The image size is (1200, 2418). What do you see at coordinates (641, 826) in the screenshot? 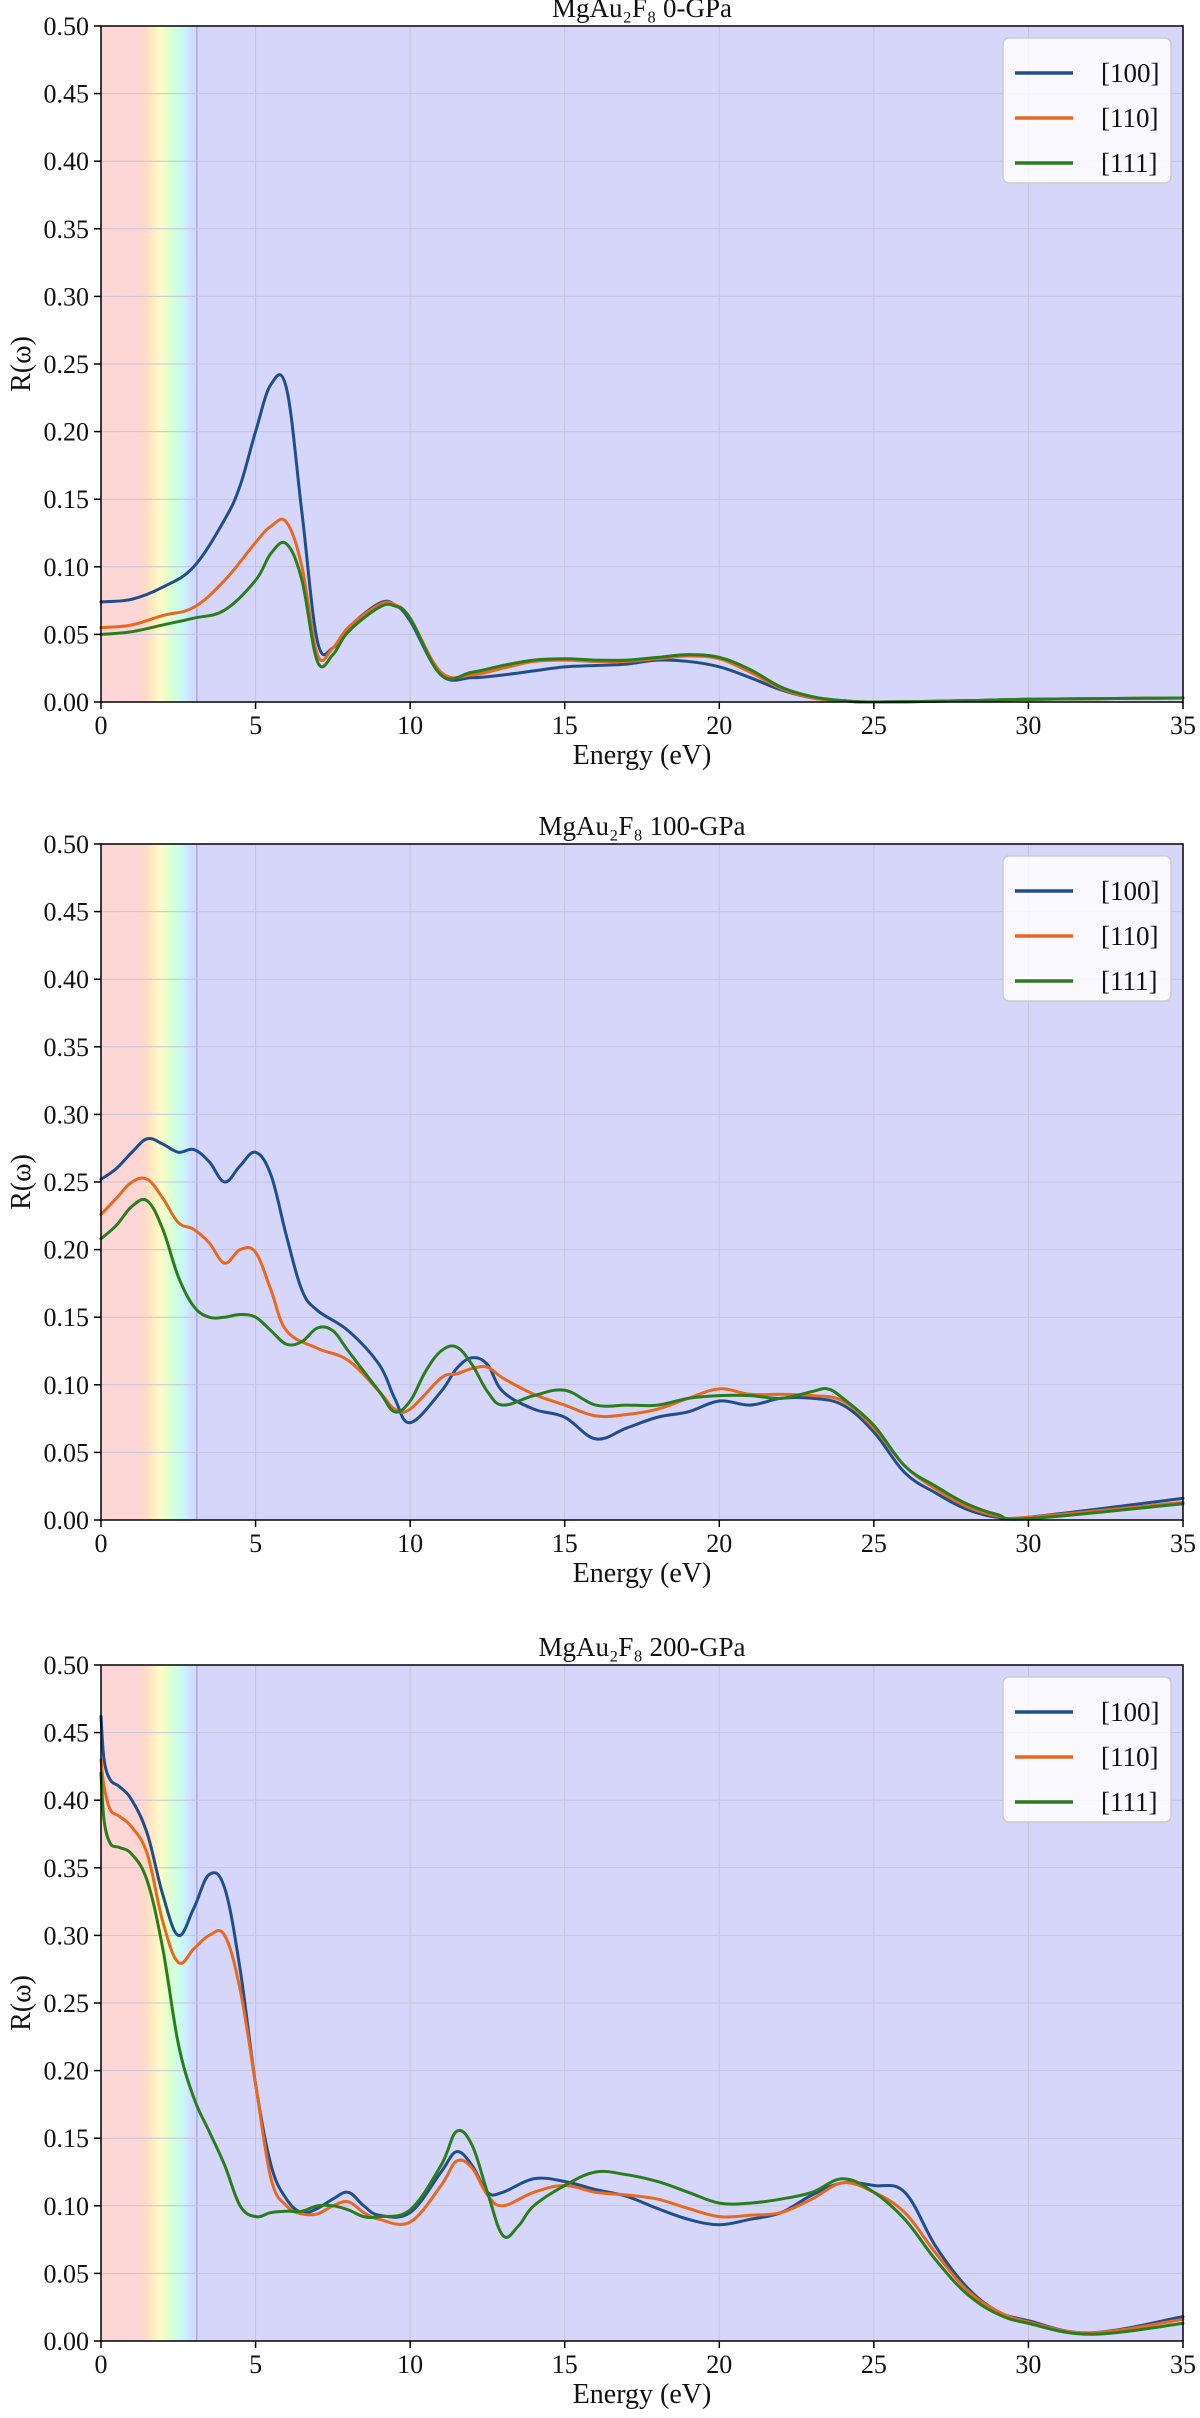
I see `chart-title: MgAu₂F₈ 100-GPa` at bounding box center [641, 826].